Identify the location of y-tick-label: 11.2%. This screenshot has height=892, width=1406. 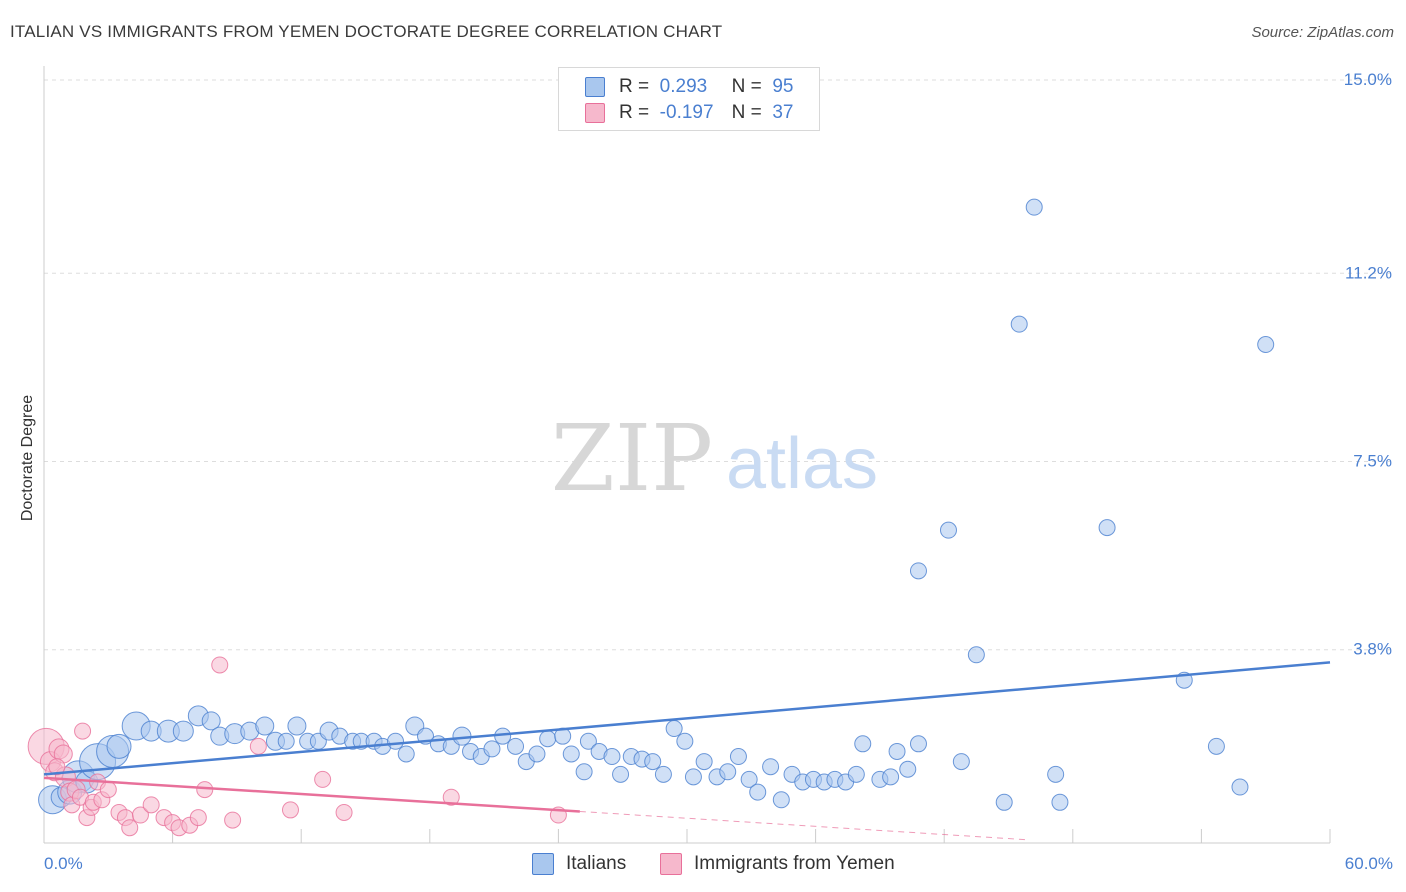
(1368, 272).